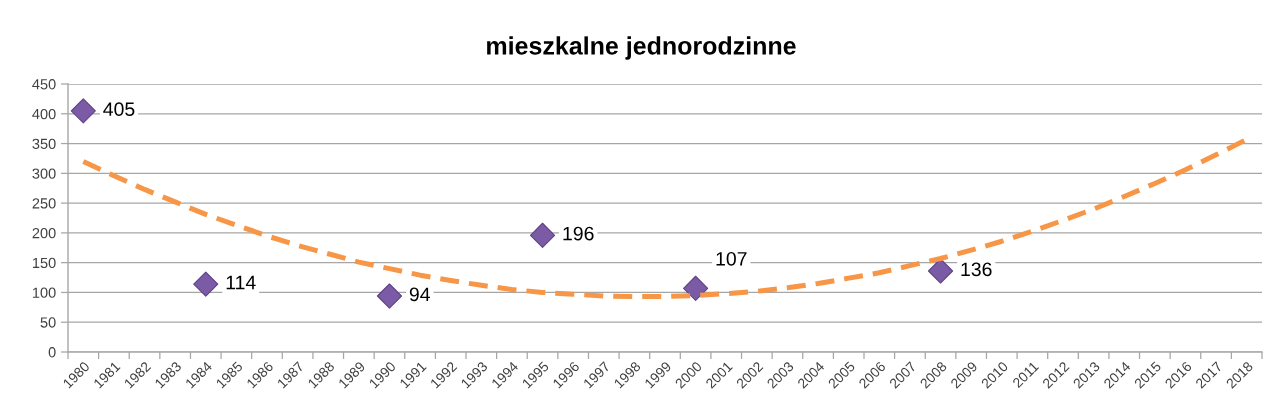 This screenshot has height=419, width=1282. I want to click on data-label: 136, so click(976, 269).